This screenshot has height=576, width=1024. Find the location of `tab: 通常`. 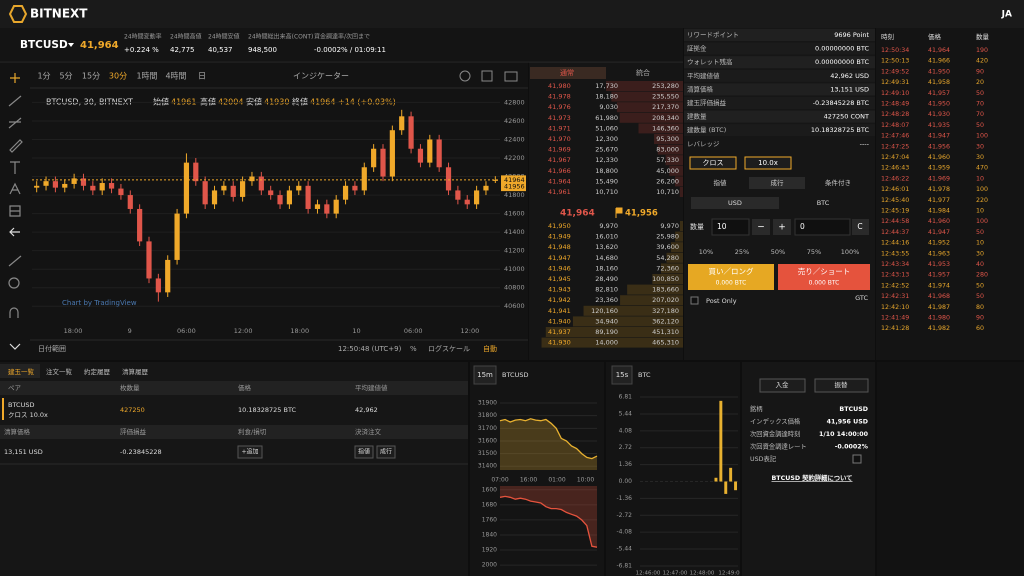

tab: 通常 is located at coordinates (567, 72).